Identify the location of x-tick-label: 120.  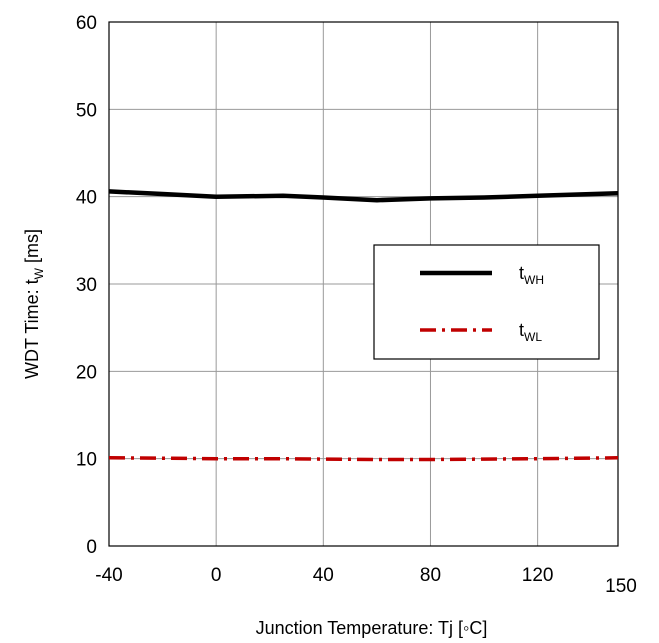
(538, 575).